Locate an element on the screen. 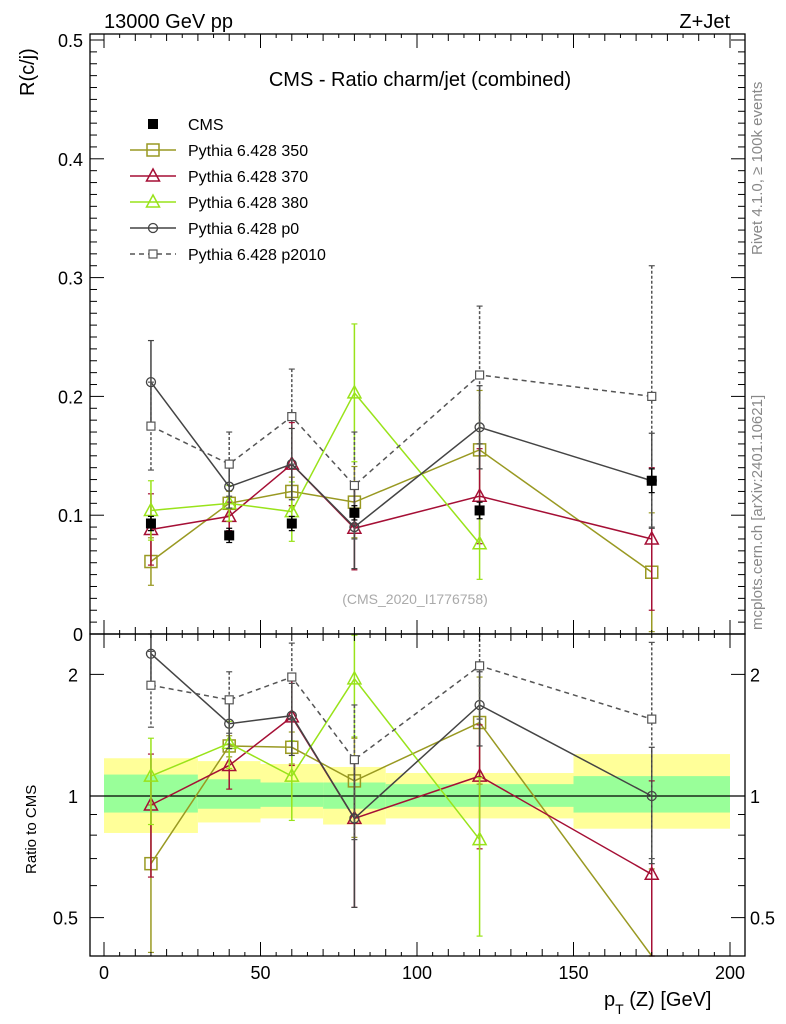 The image size is (786, 1024). x-tick-label: 200 is located at coordinates (730, 973).